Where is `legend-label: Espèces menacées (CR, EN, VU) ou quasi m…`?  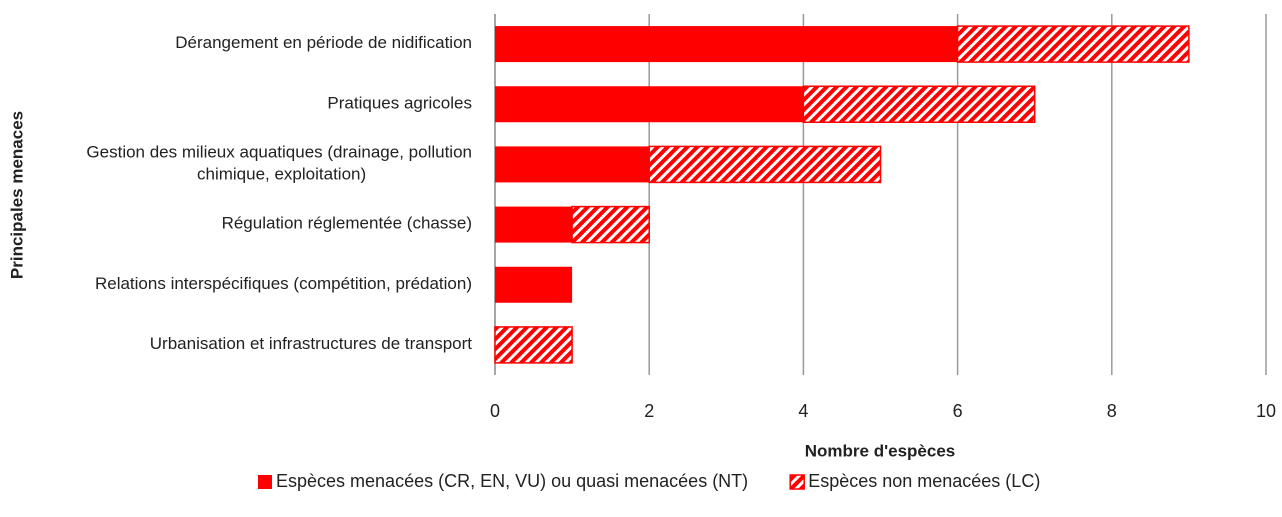 legend-label: Espèces menacées (CR, EN, VU) ou quasi m… is located at coordinates (512, 481).